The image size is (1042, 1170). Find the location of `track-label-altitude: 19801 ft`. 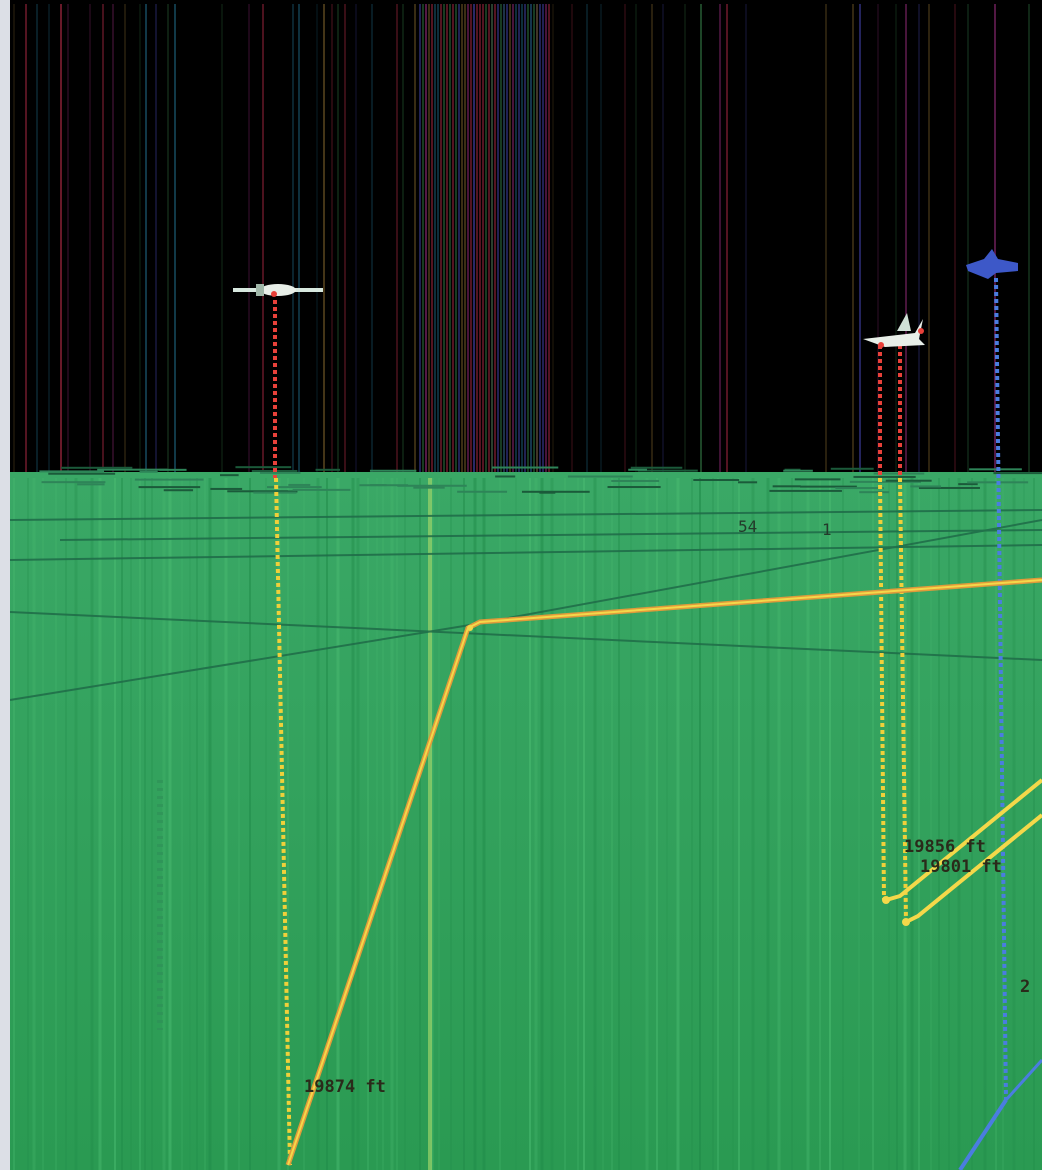

track-label-altitude: 19801 ft is located at coordinates (961, 867).